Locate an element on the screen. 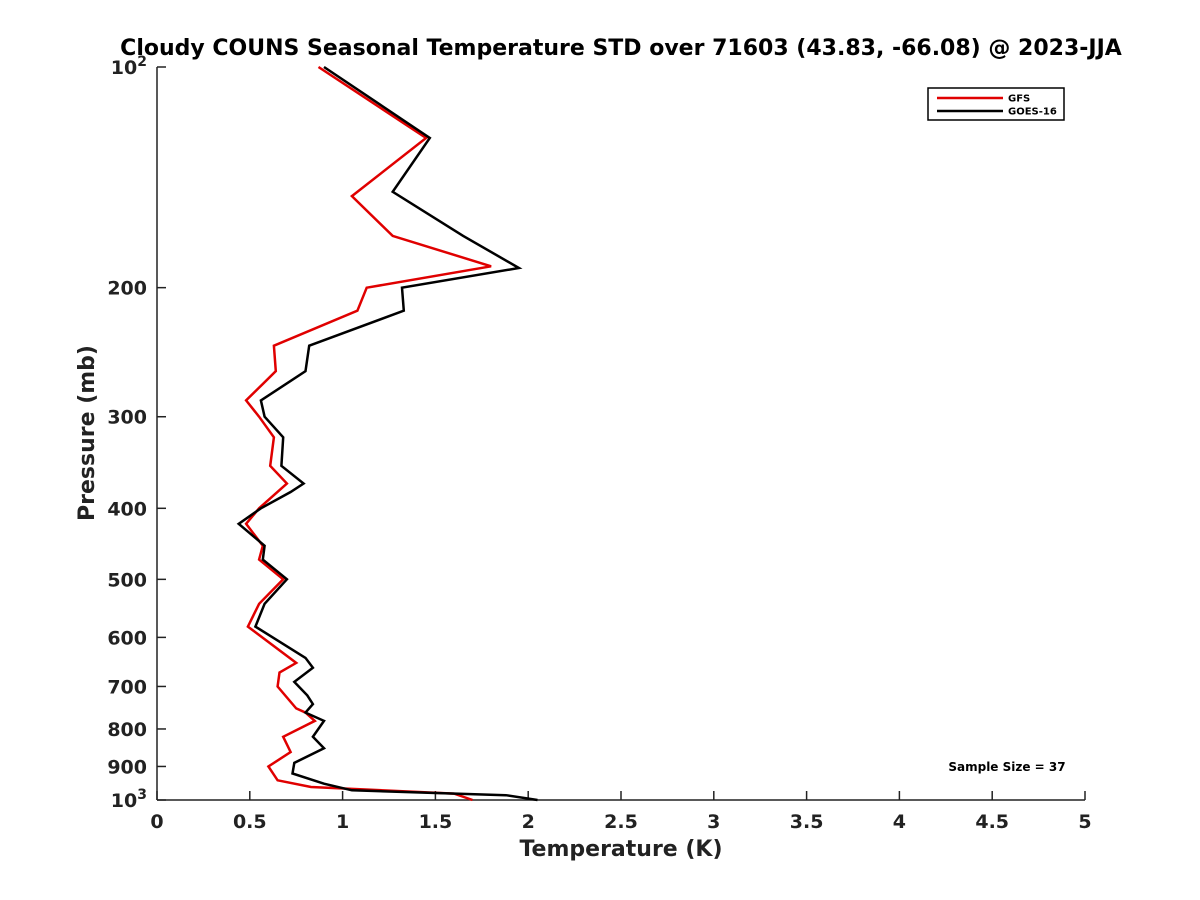 The height and width of the screenshot is (900, 1200). y-tick-label-base: 700 is located at coordinates (127, 687).